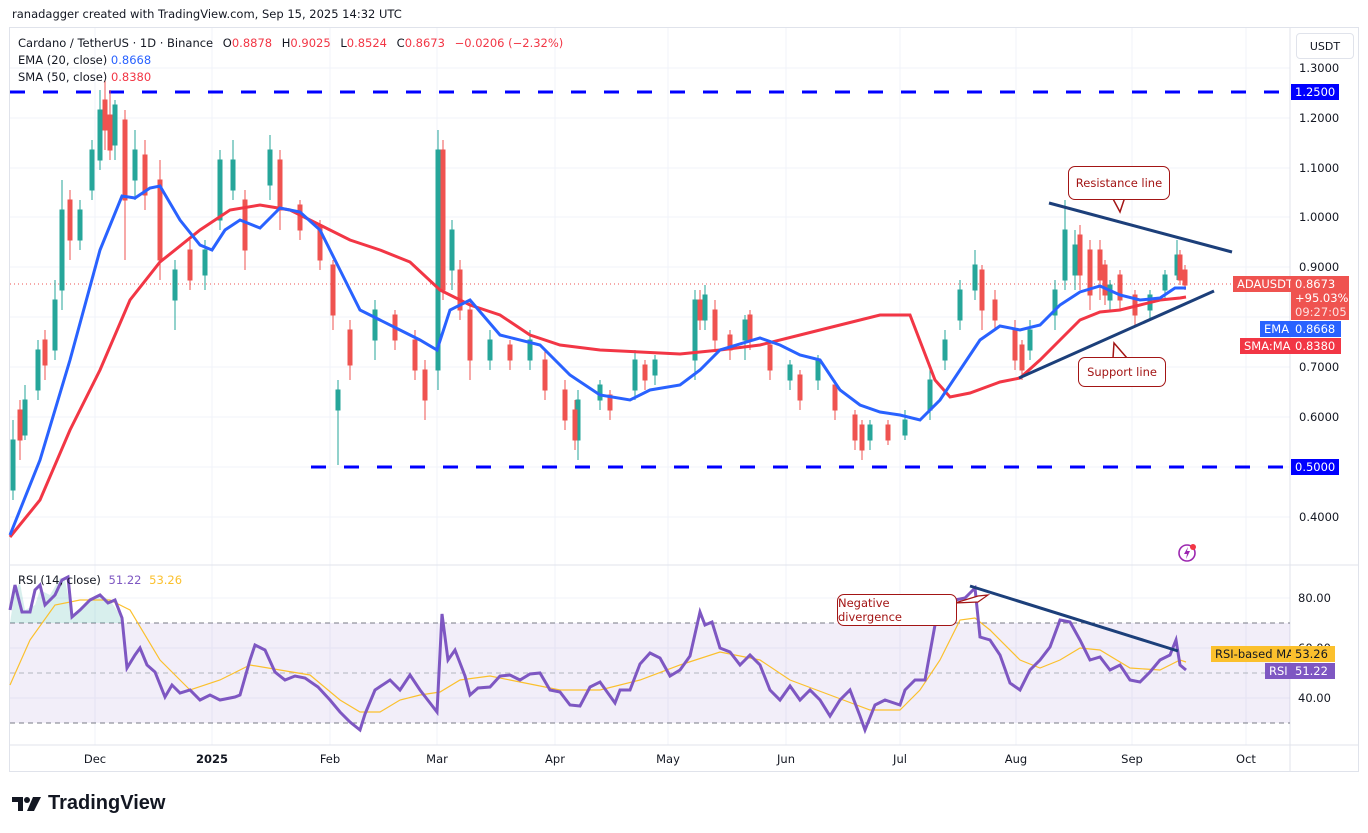 The image size is (1368, 833). I want to click on time-label: Feb, so click(330, 759).